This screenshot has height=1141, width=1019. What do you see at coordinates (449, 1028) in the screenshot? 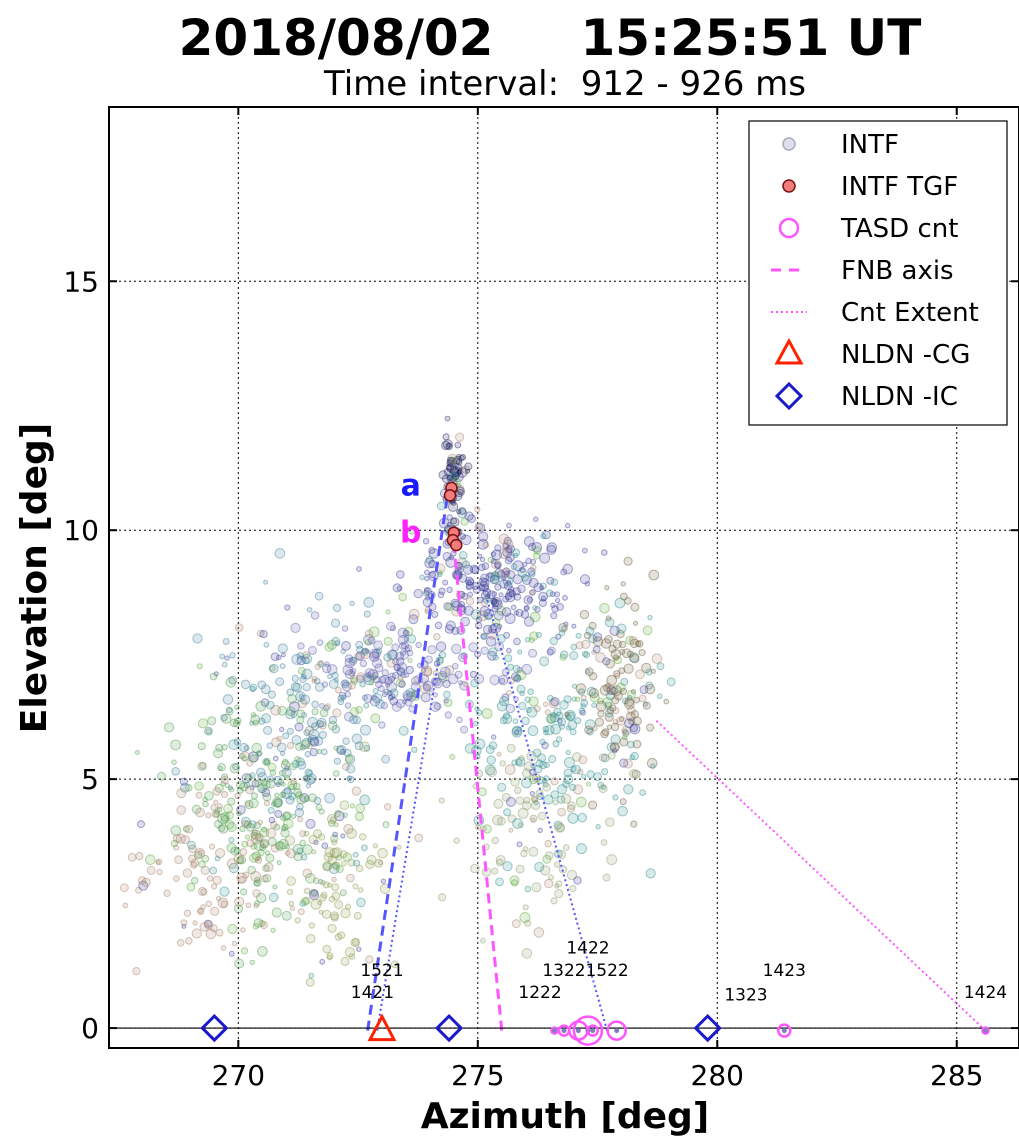
I see `nldn-ic-marker` at bounding box center [449, 1028].